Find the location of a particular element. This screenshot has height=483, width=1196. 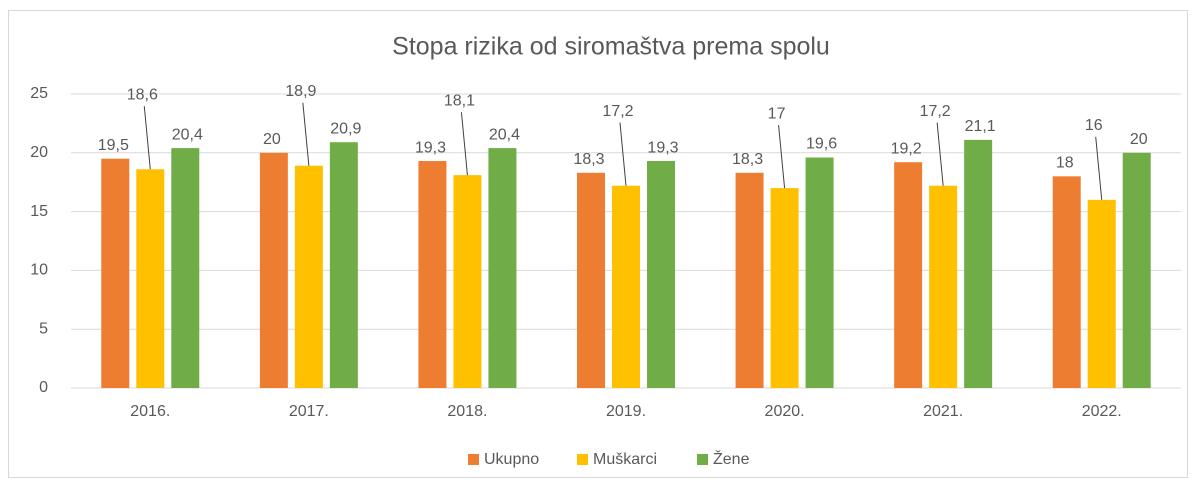

x-tick-label: 2016. is located at coordinates (150, 411).